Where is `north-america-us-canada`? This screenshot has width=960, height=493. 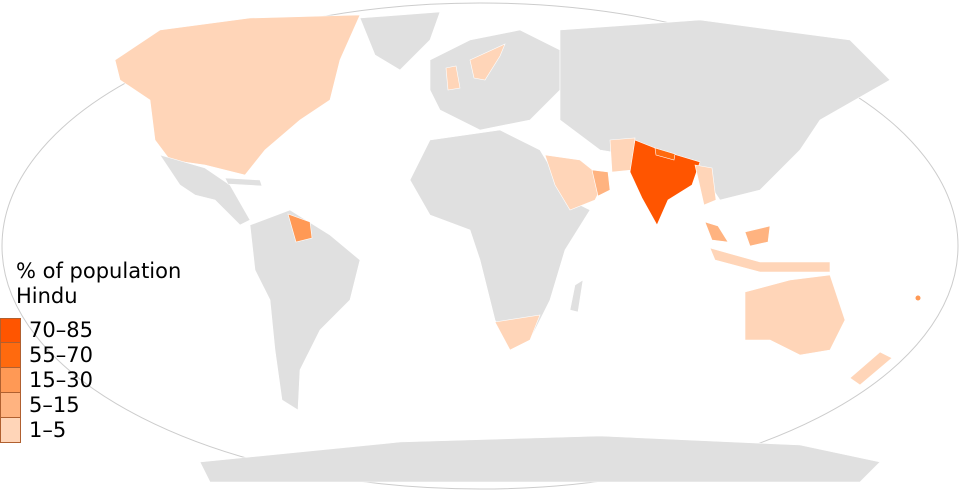
north-america-us-canada is located at coordinates (237, 95).